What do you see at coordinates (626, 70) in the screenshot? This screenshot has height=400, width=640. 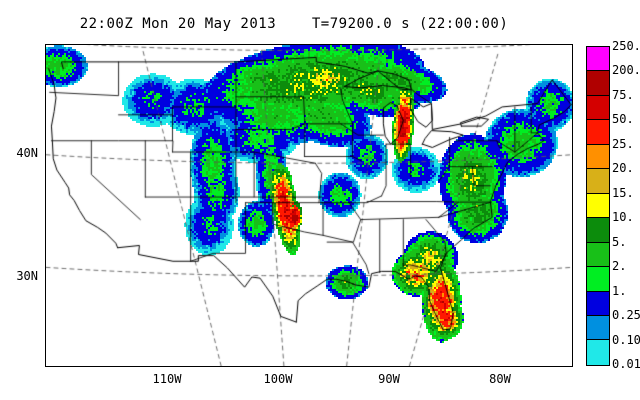 I see `colorbar-tick-label: 200.` at bounding box center [626, 70].